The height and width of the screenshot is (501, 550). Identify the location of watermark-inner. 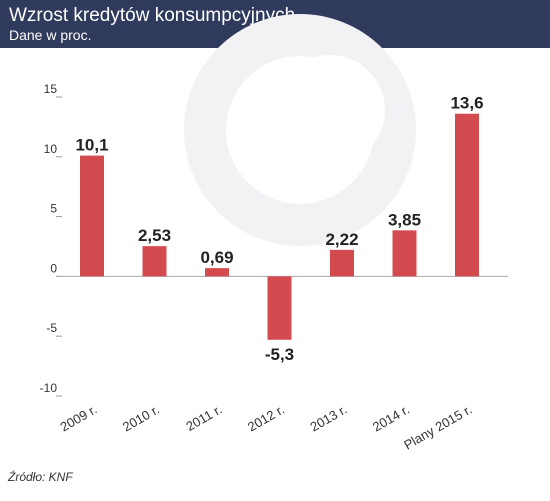
(330, 110).